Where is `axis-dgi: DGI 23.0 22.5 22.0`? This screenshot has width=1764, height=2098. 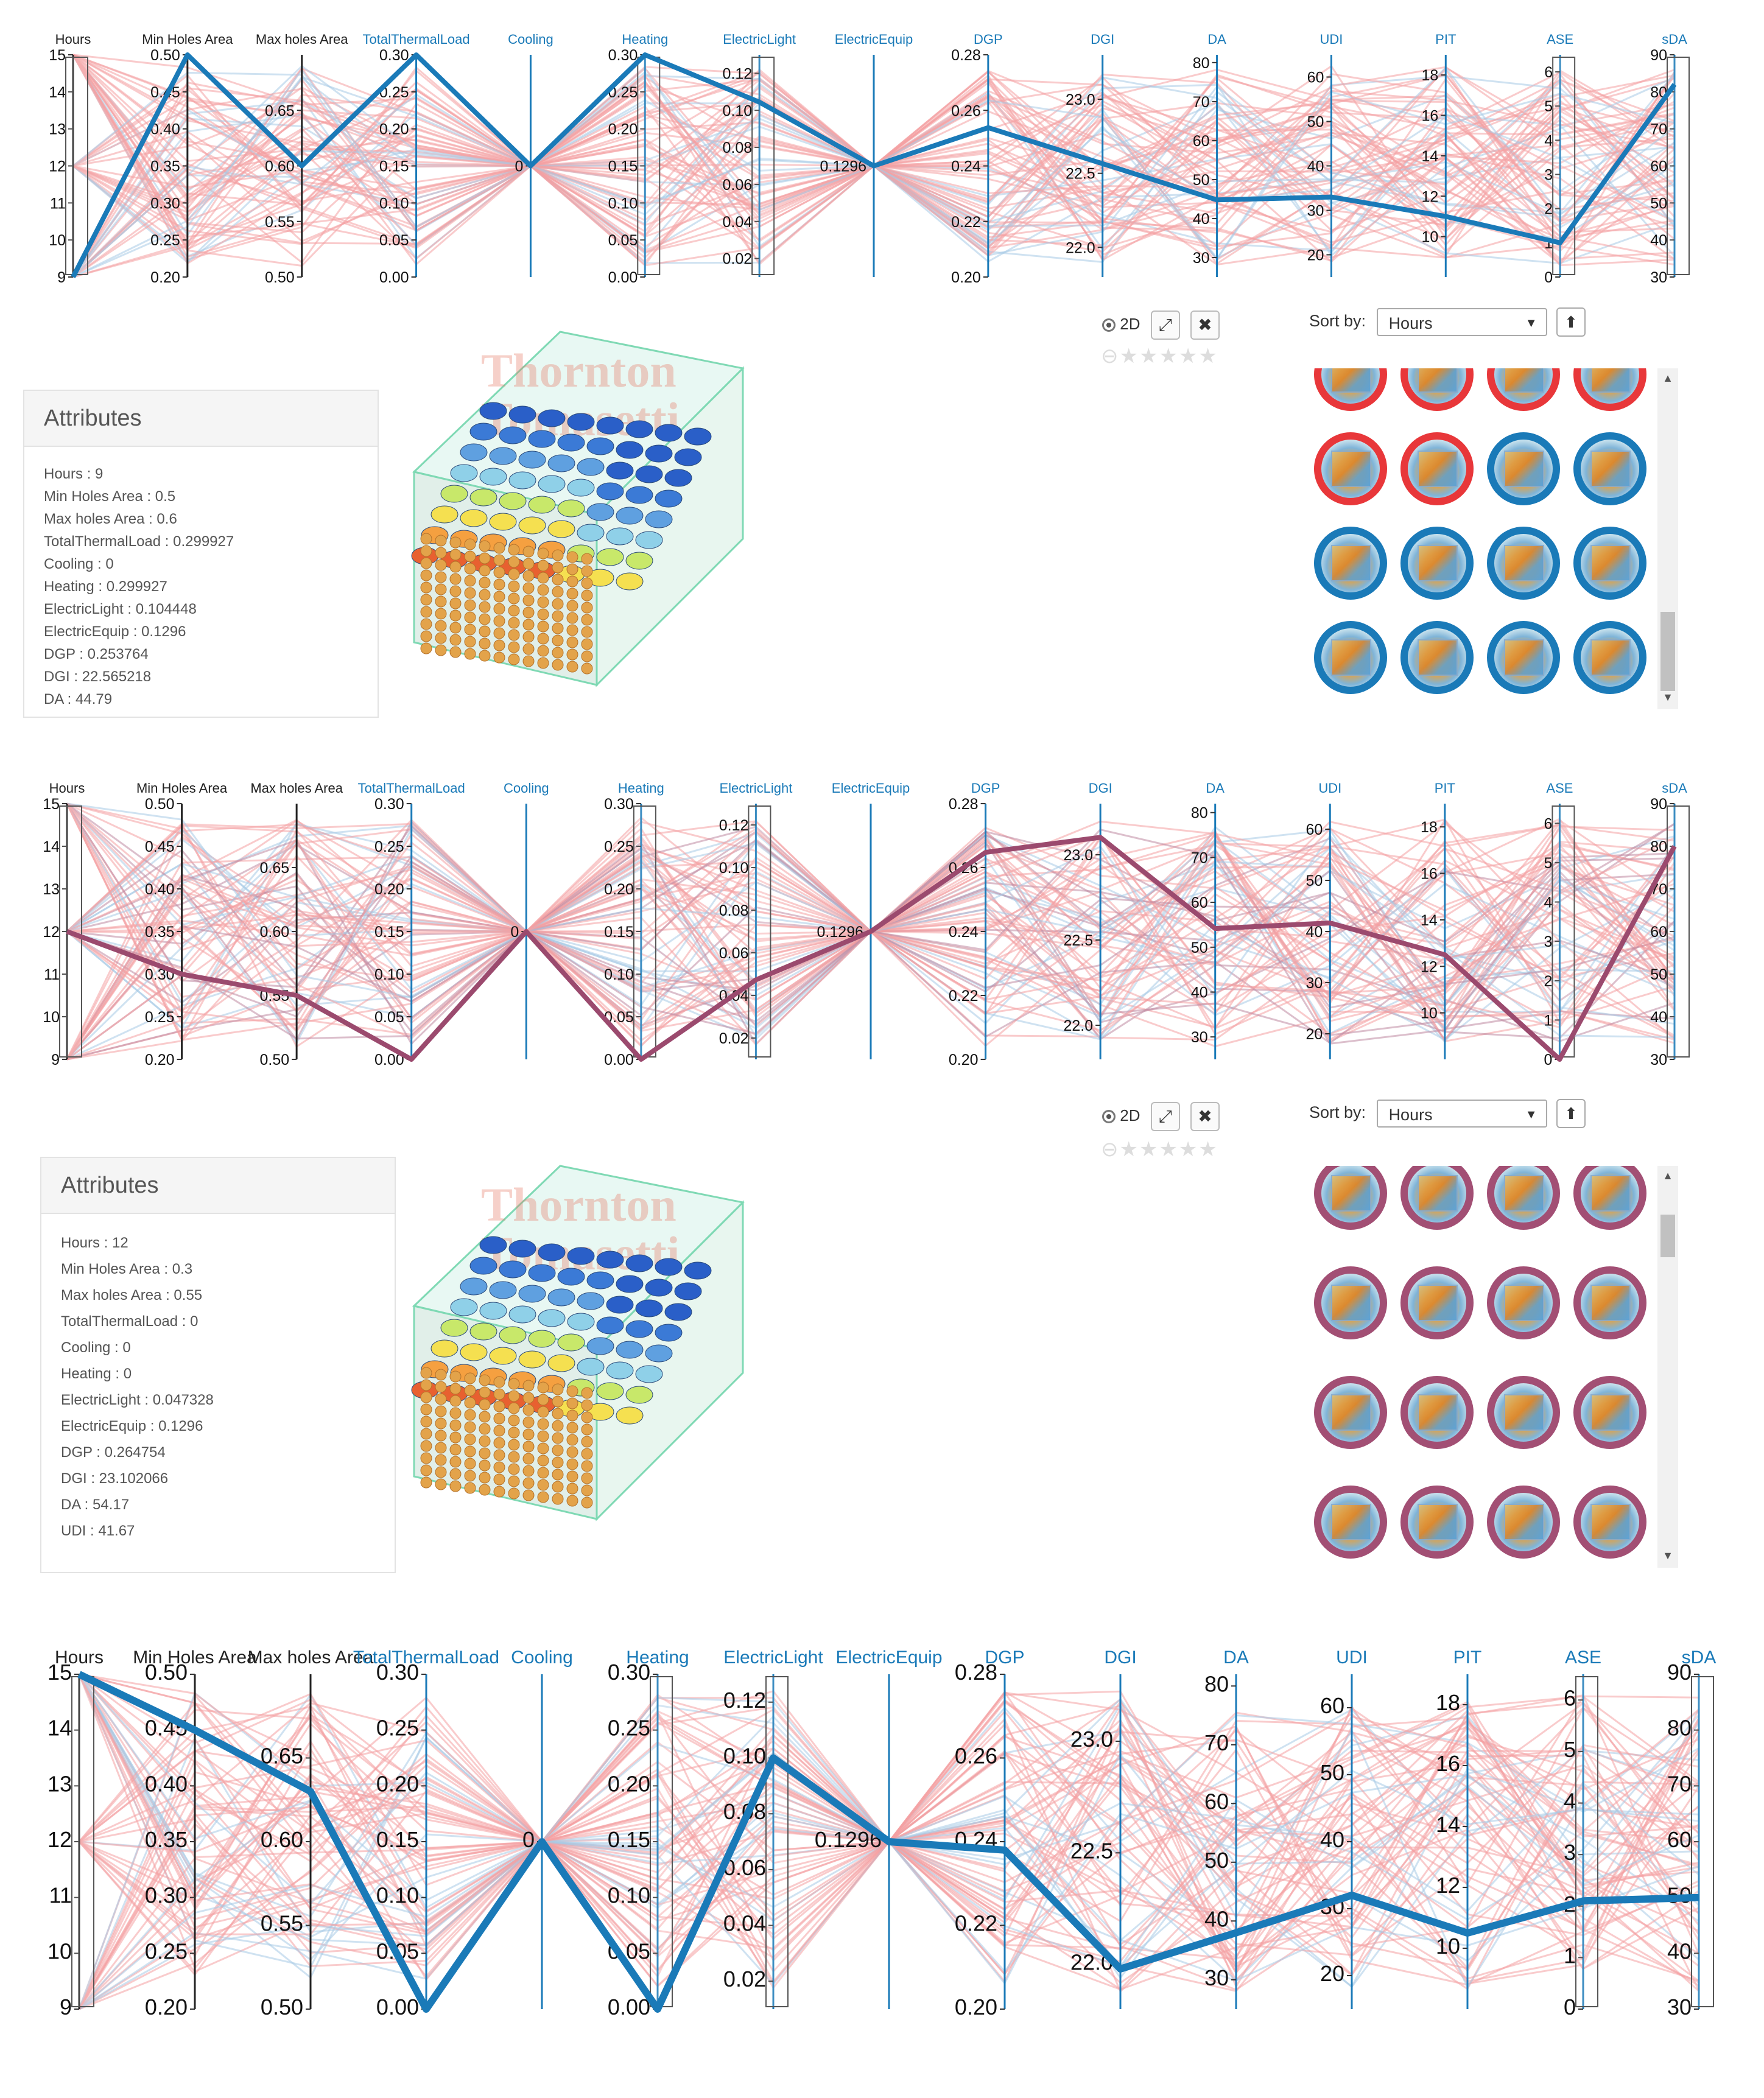
axis-dgi: DGI 23.0 22.5 22.0 is located at coordinates (1087, 920).